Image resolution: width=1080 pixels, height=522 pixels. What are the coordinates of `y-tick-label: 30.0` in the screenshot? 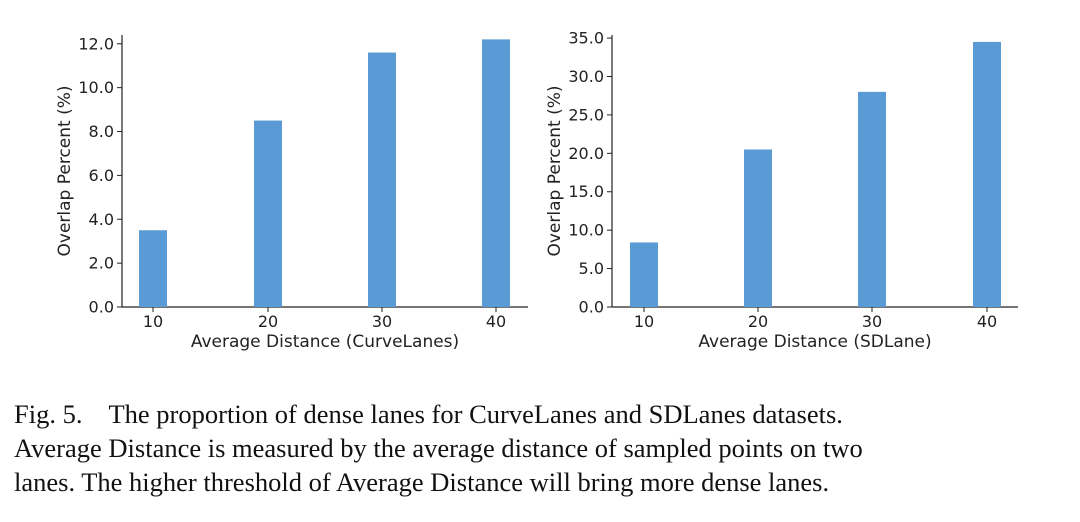 It's located at (586, 76).